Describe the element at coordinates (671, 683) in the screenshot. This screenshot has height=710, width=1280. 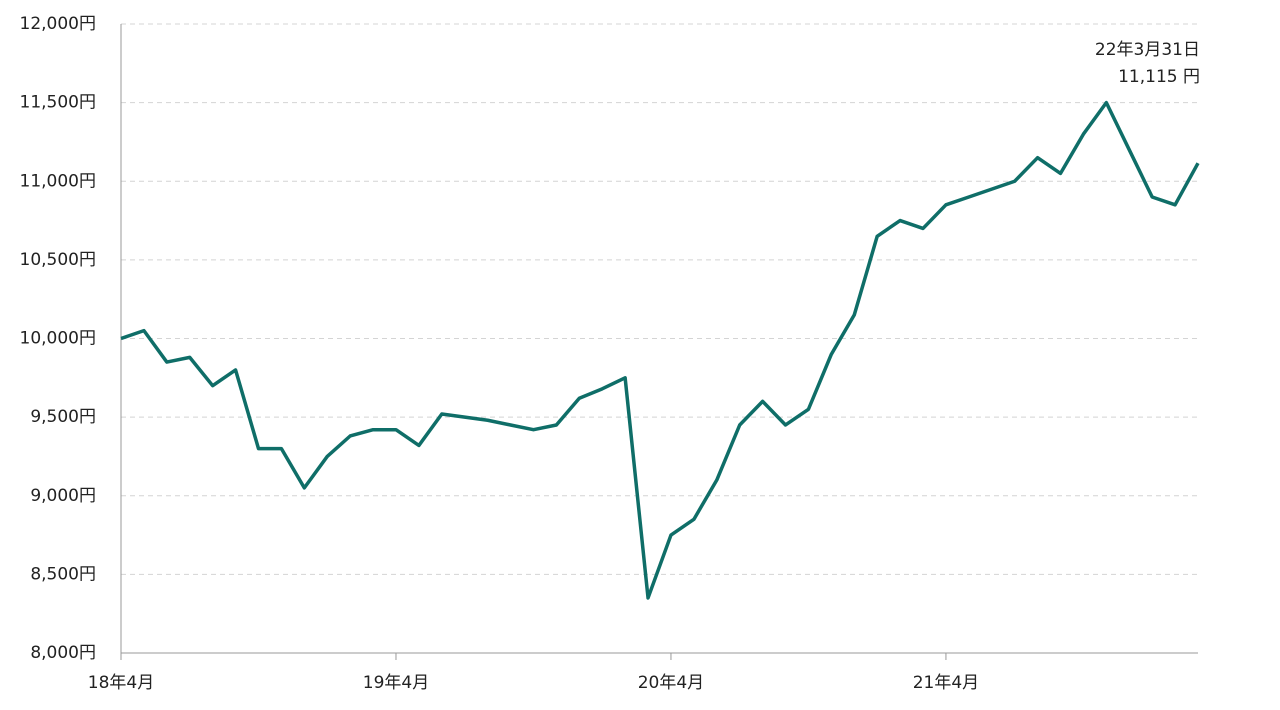
I see `x-tick-label: 20年4月` at that location.